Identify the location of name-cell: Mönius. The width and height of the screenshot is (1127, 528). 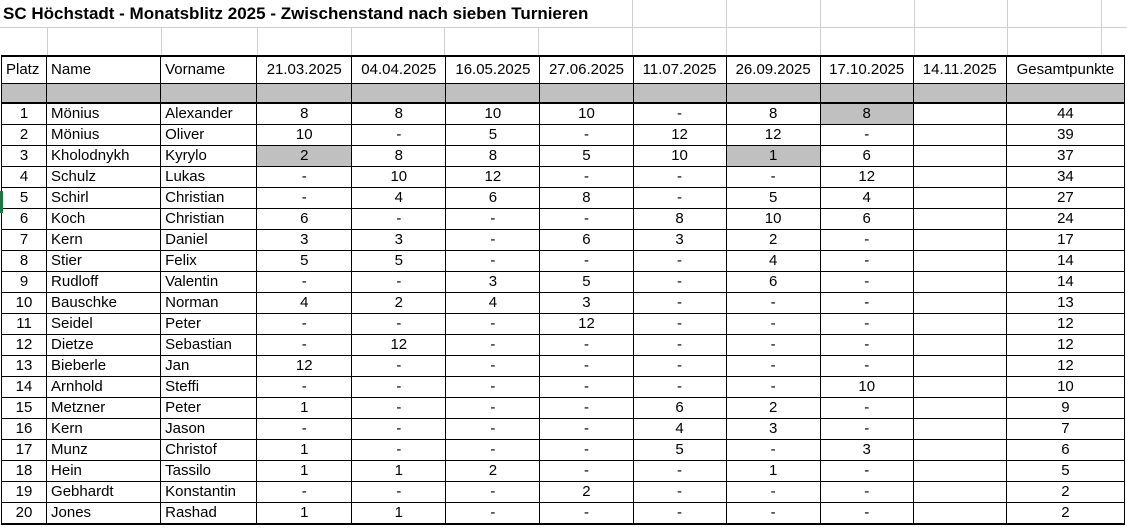
(104, 135).